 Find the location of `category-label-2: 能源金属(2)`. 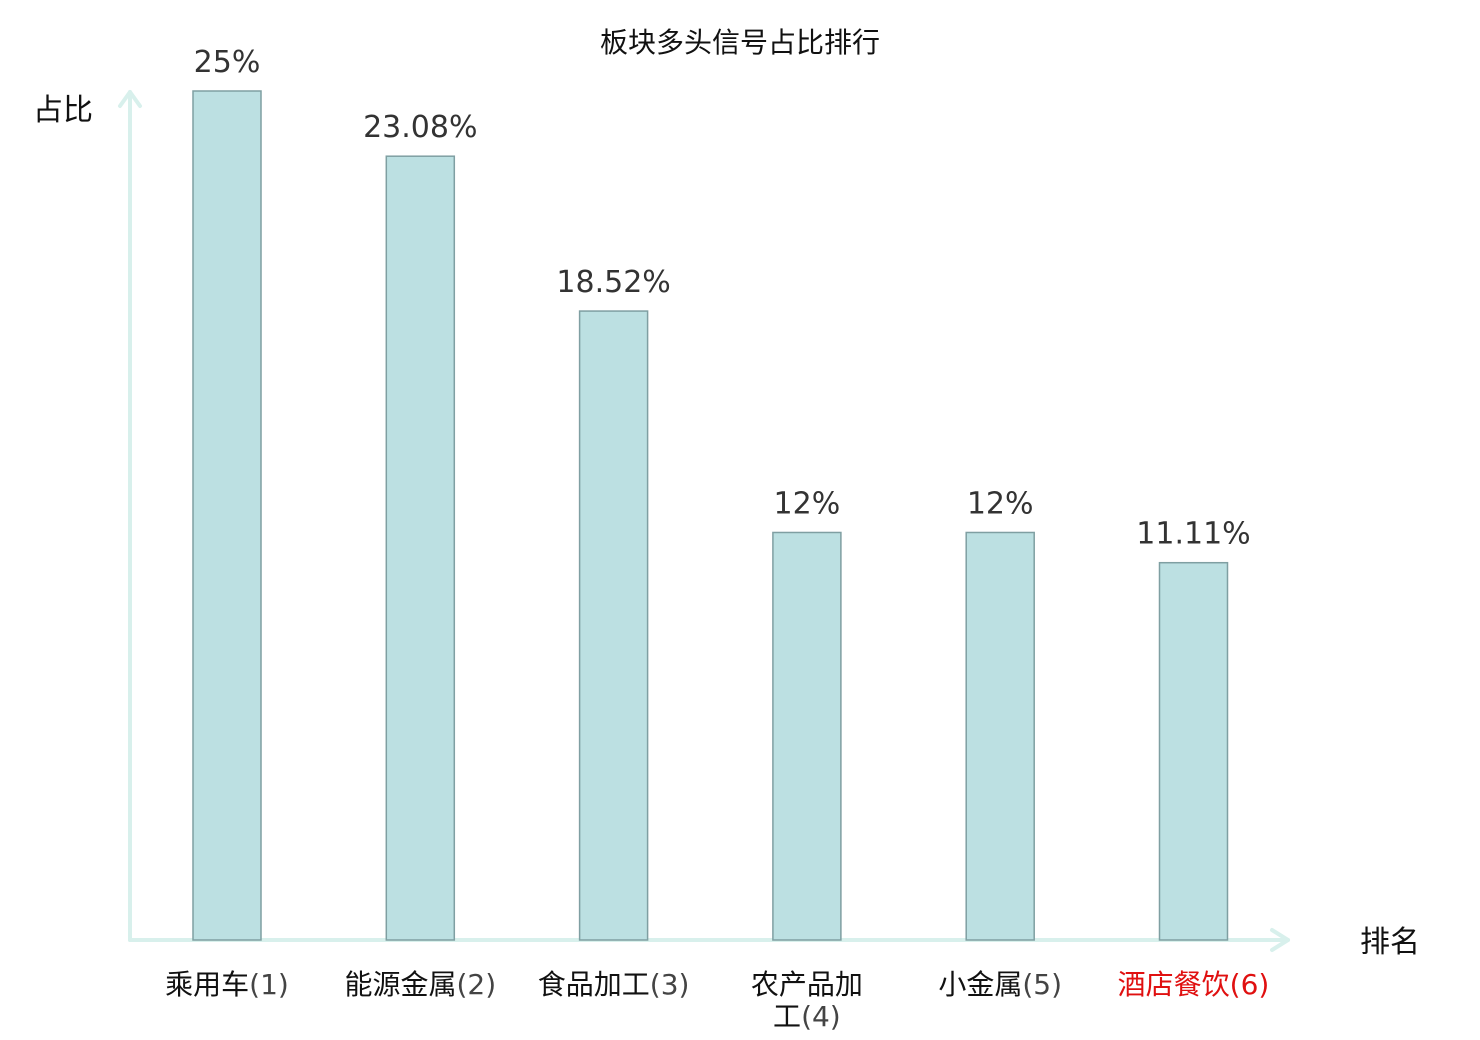

category-label-2: 能源金属(2) is located at coordinates (420, 984).